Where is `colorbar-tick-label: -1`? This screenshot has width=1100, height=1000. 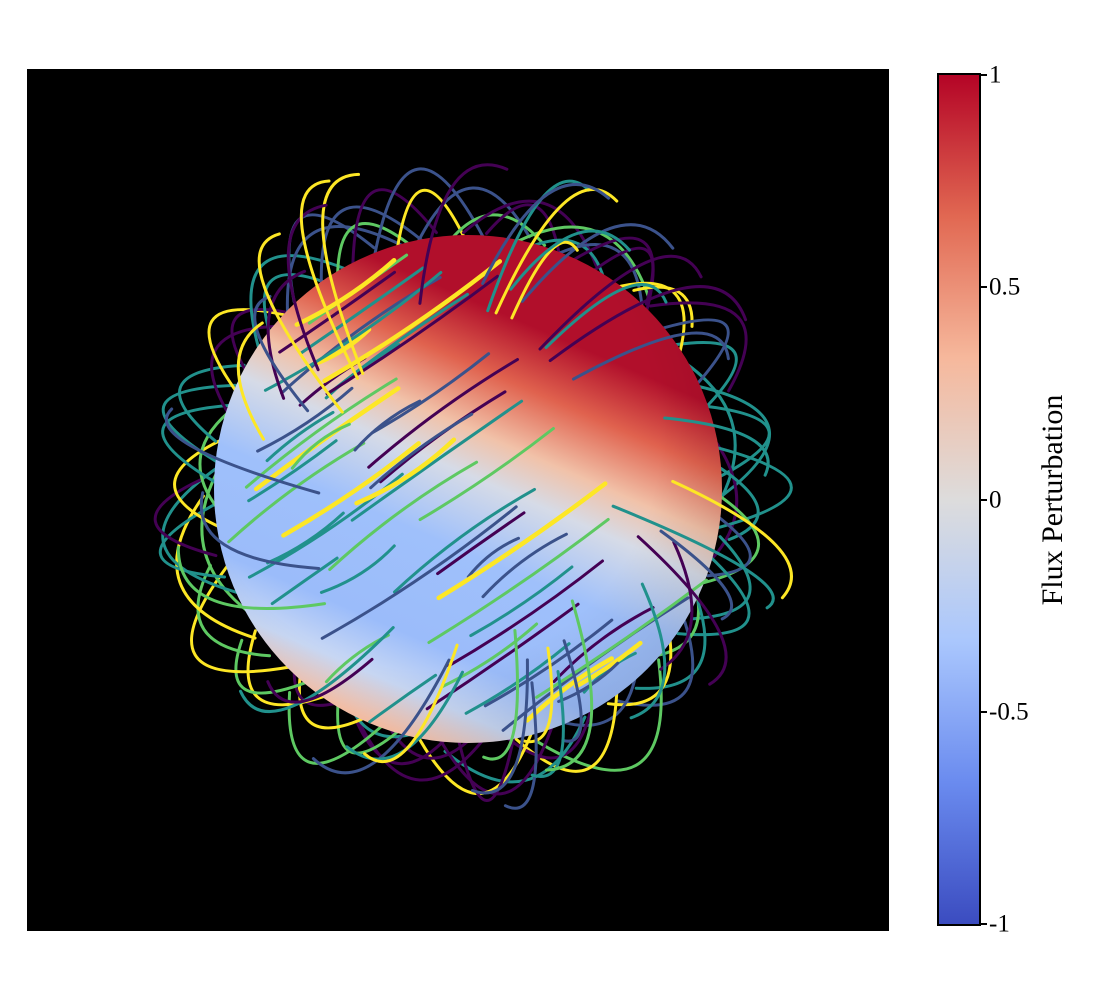 colorbar-tick-label: -1 is located at coordinates (999, 924).